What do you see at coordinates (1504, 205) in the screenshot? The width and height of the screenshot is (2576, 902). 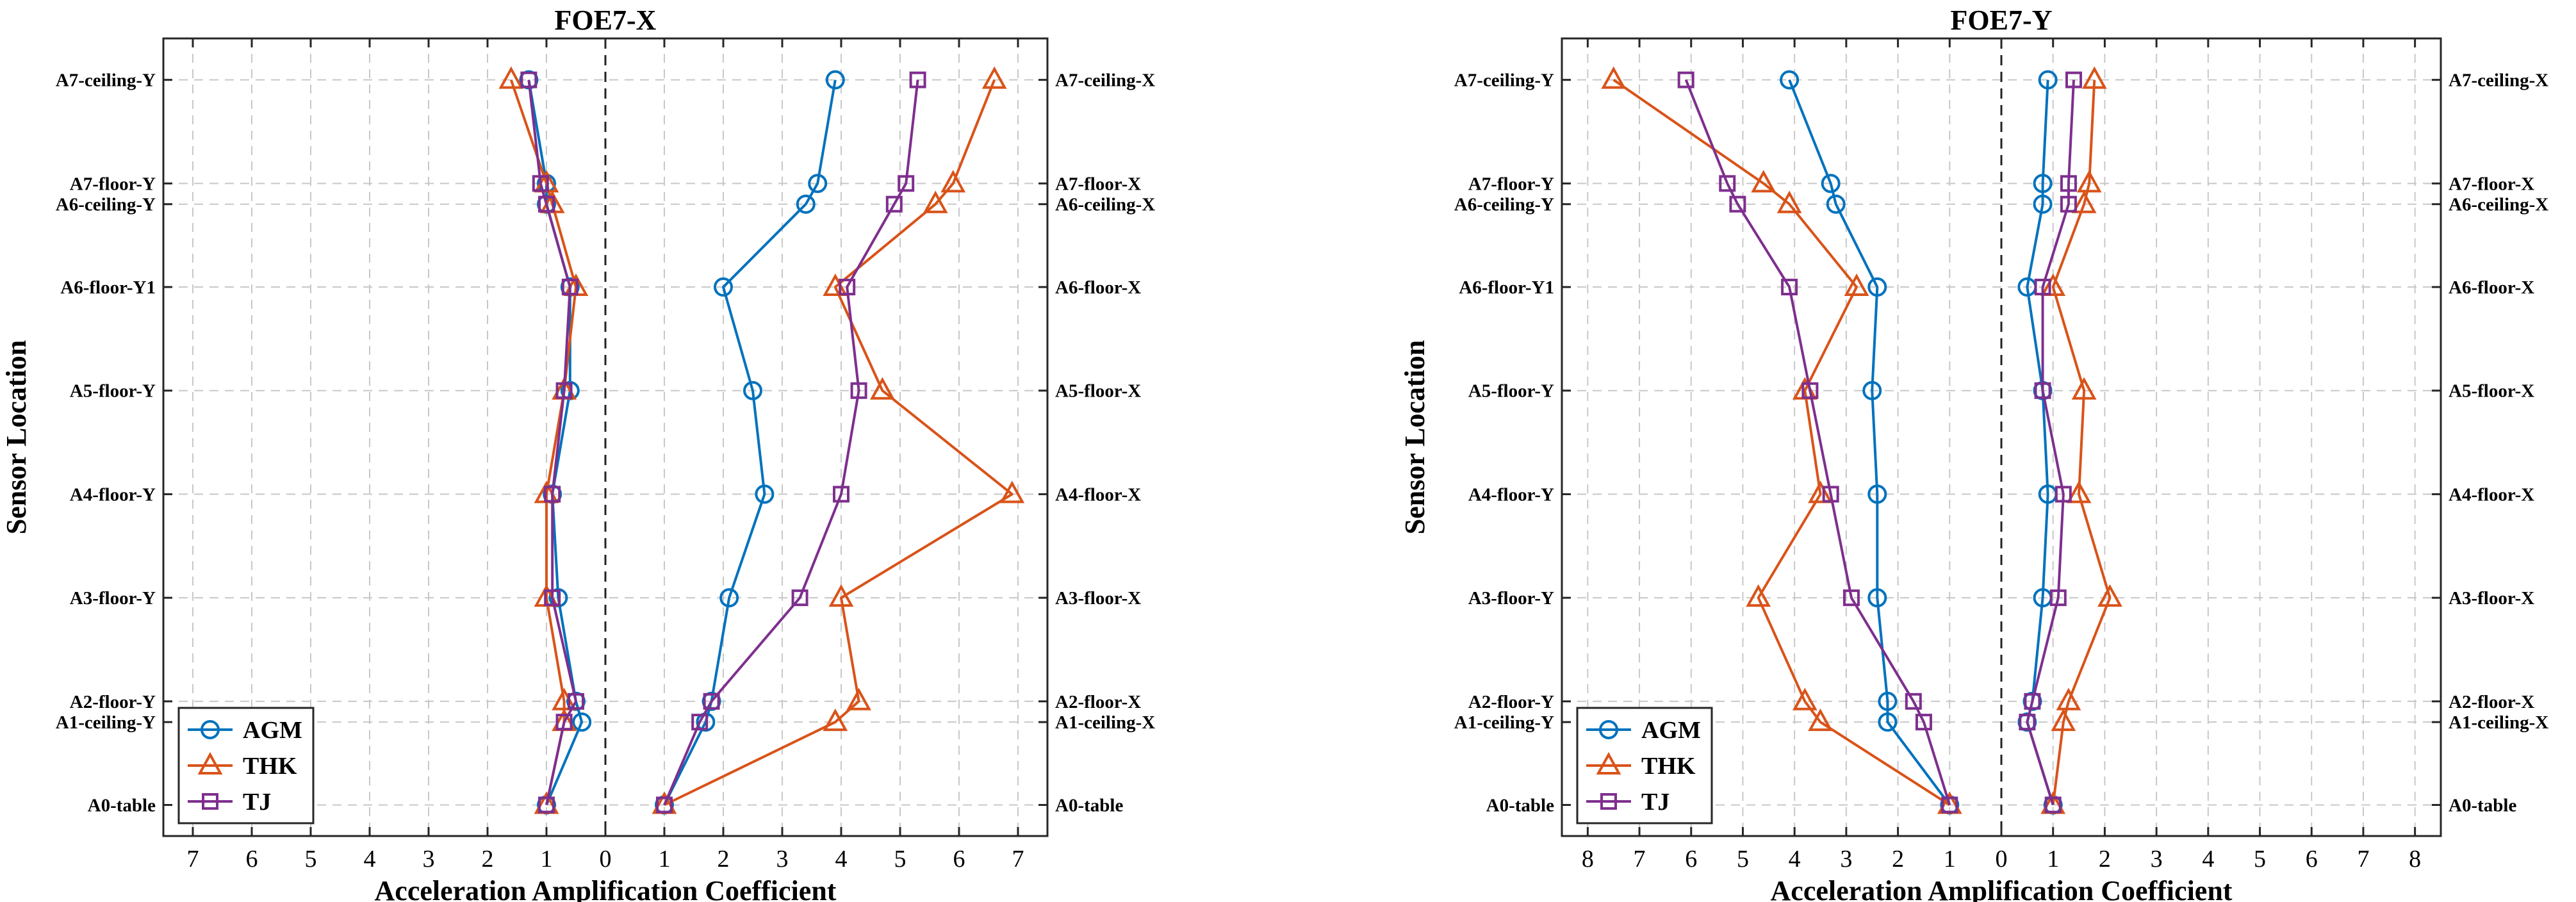 I see `left-category-label: A6-ceiling-Y` at bounding box center [1504, 205].